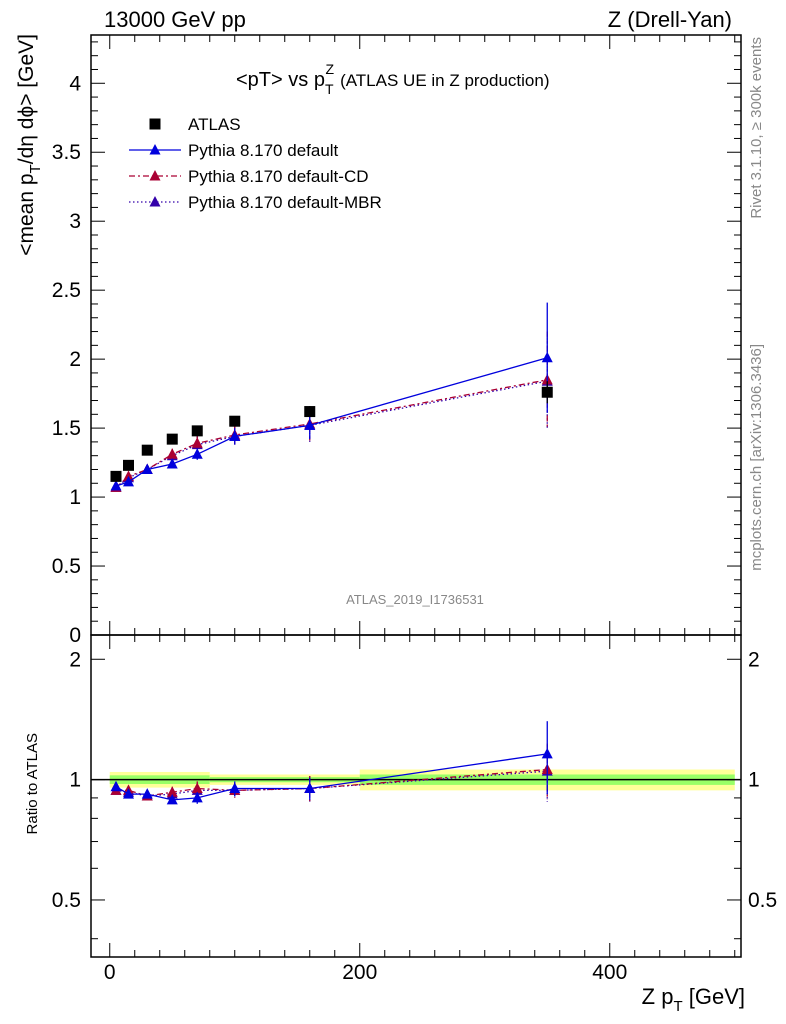 Image resolution: width=786 pixels, height=1024 pixels. I want to click on header-left: 13000 GeV pp, so click(175, 19).